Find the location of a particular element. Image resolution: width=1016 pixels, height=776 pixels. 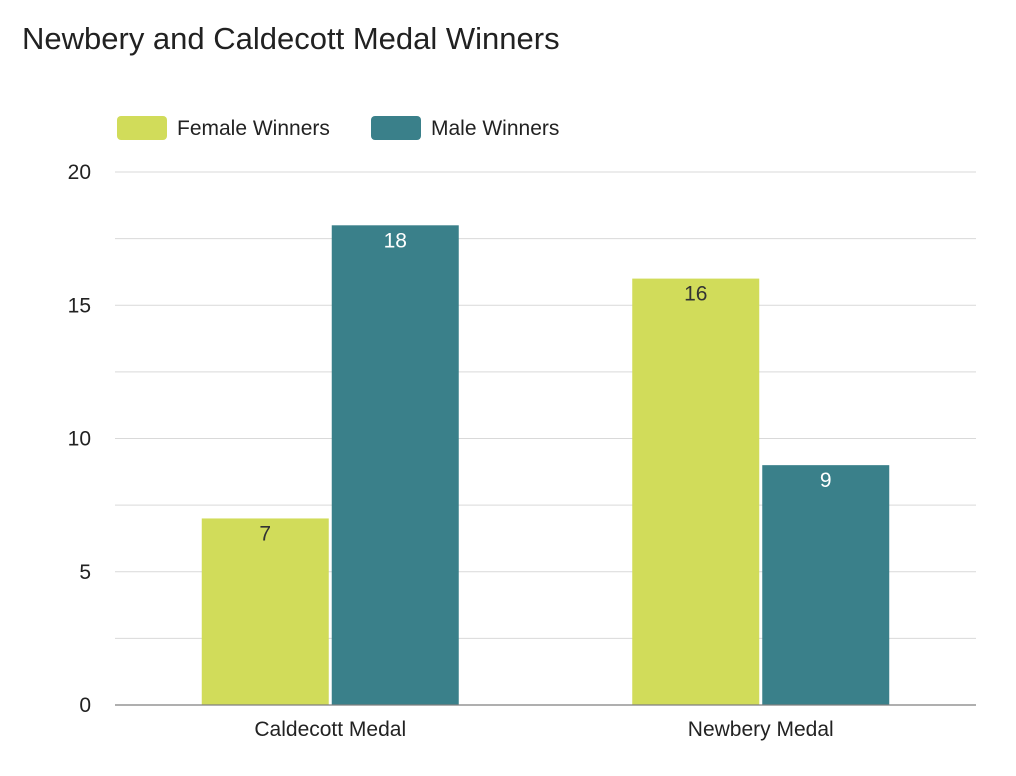

y-tick-label: 10 is located at coordinates (79, 439).